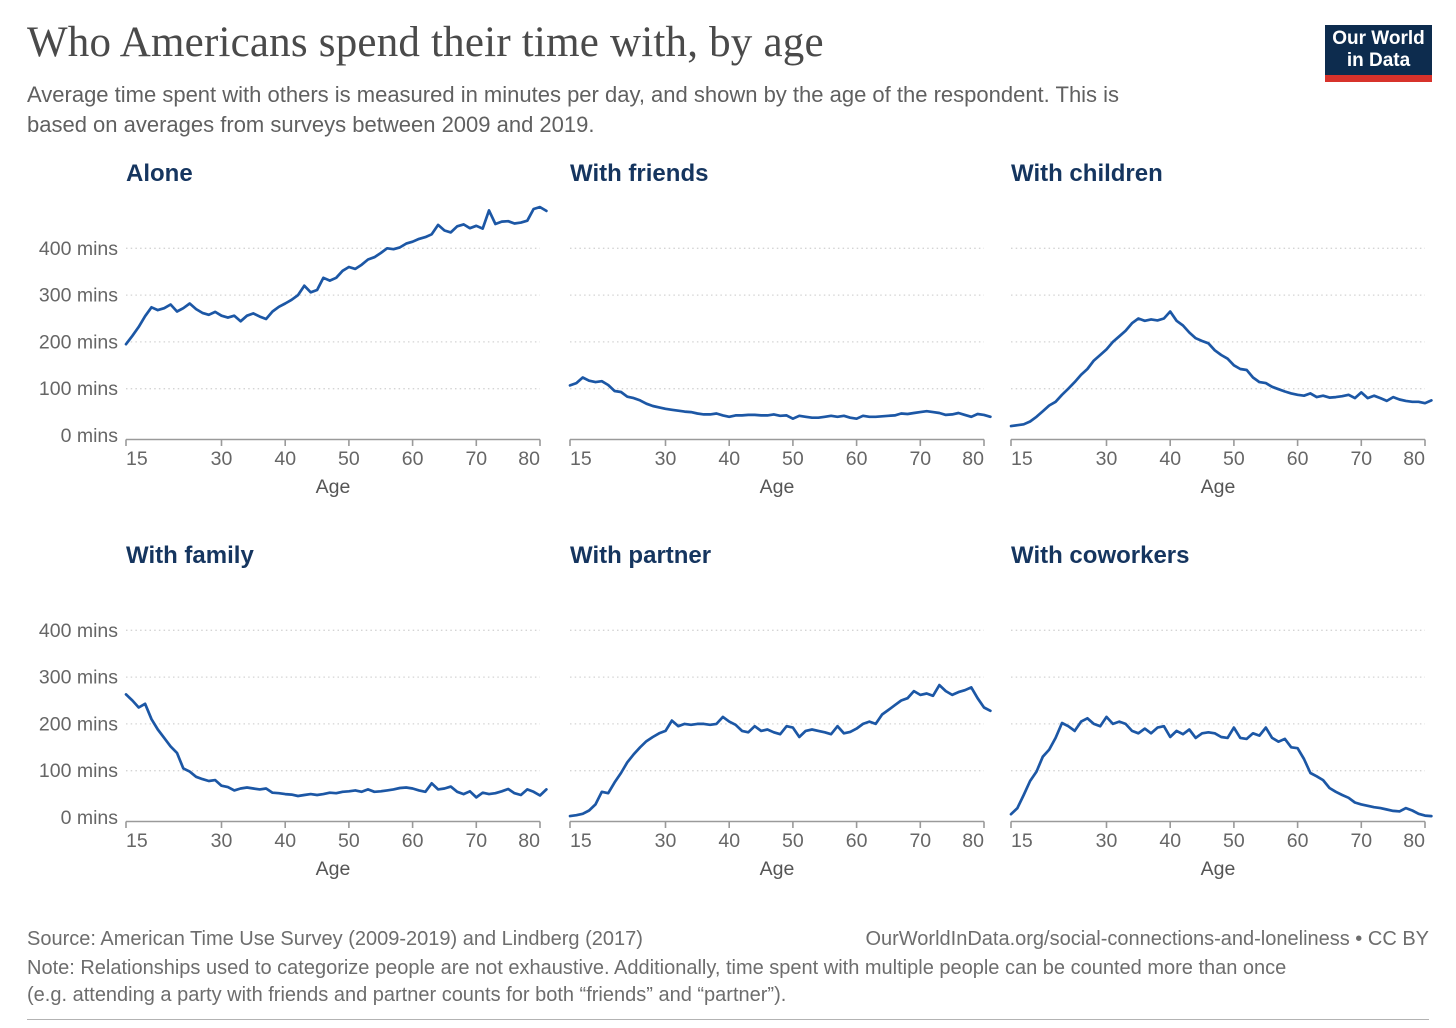  What do you see at coordinates (190, 555) in the screenshot?
I see `chart-title-with-family: With family` at bounding box center [190, 555].